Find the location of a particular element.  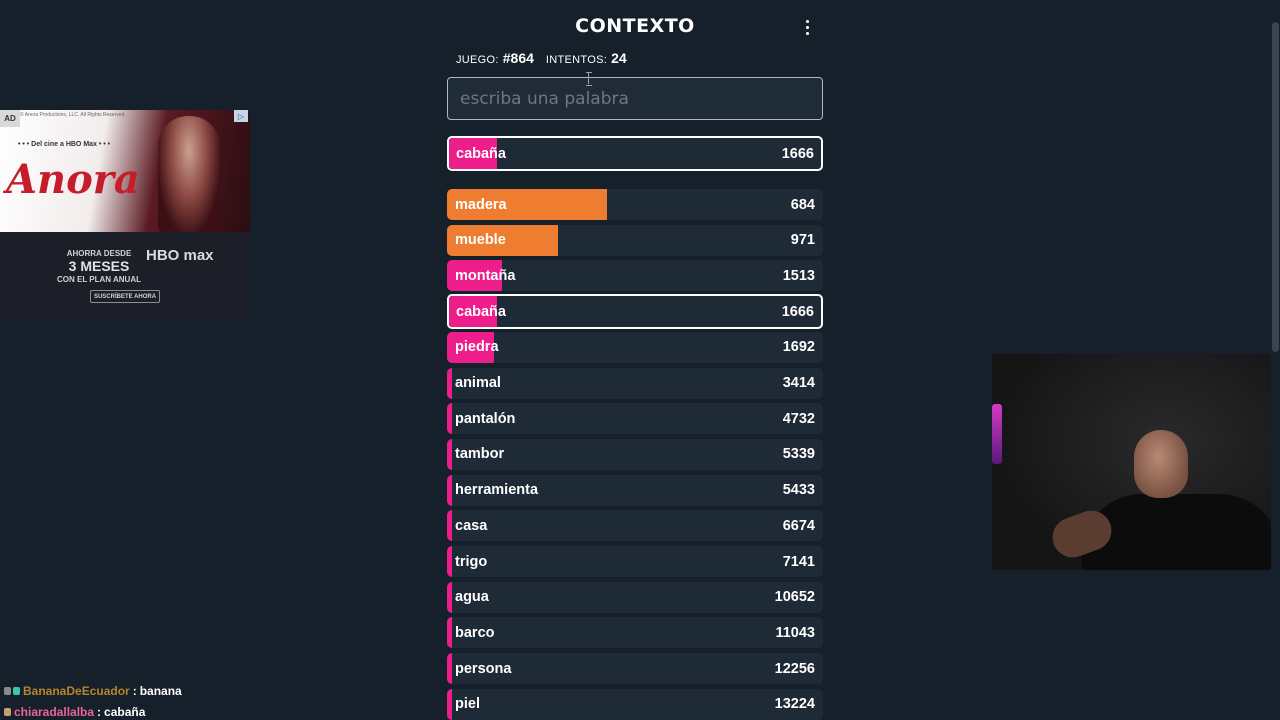

guess-word: montaña is located at coordinates (485, 275).